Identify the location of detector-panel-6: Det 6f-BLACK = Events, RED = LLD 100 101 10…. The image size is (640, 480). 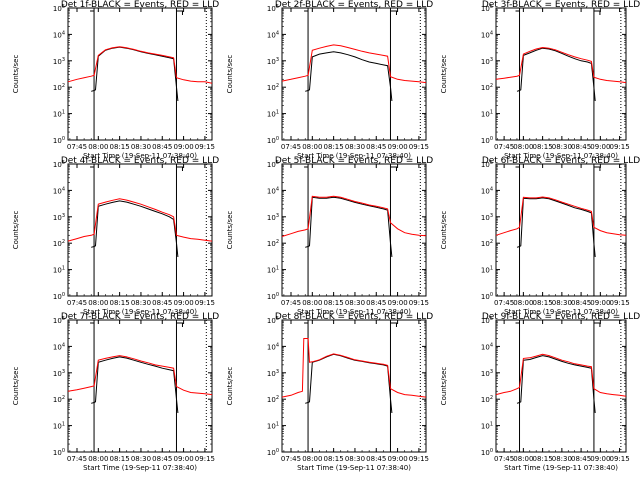
(540, 236).